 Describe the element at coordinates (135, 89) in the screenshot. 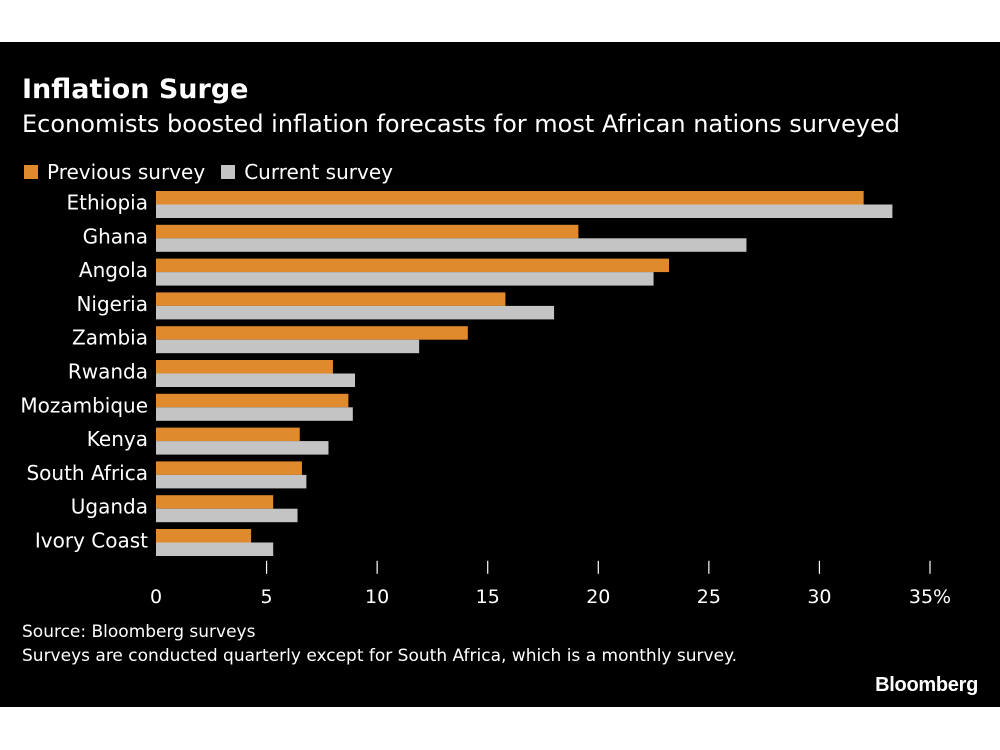

I see `chart-title: Inflation Surge` at that location.